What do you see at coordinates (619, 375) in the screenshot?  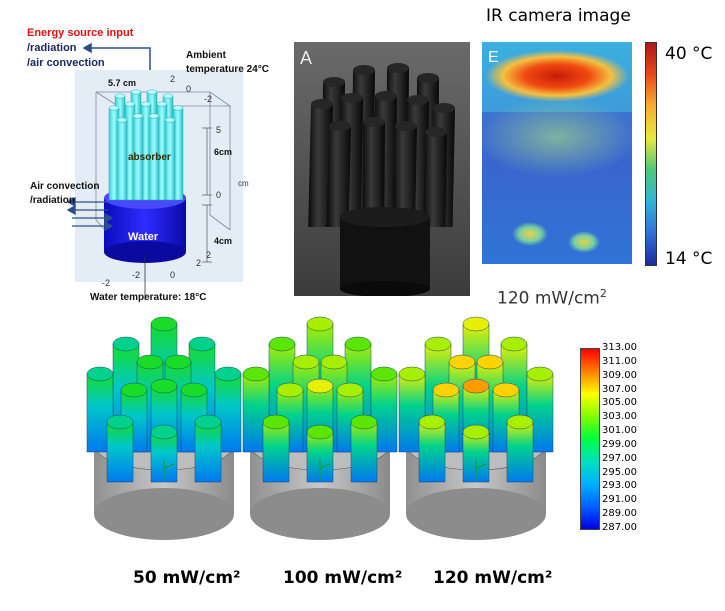 I see `colorbar-tick-label: 309.00` at bounding box center [619, 375].